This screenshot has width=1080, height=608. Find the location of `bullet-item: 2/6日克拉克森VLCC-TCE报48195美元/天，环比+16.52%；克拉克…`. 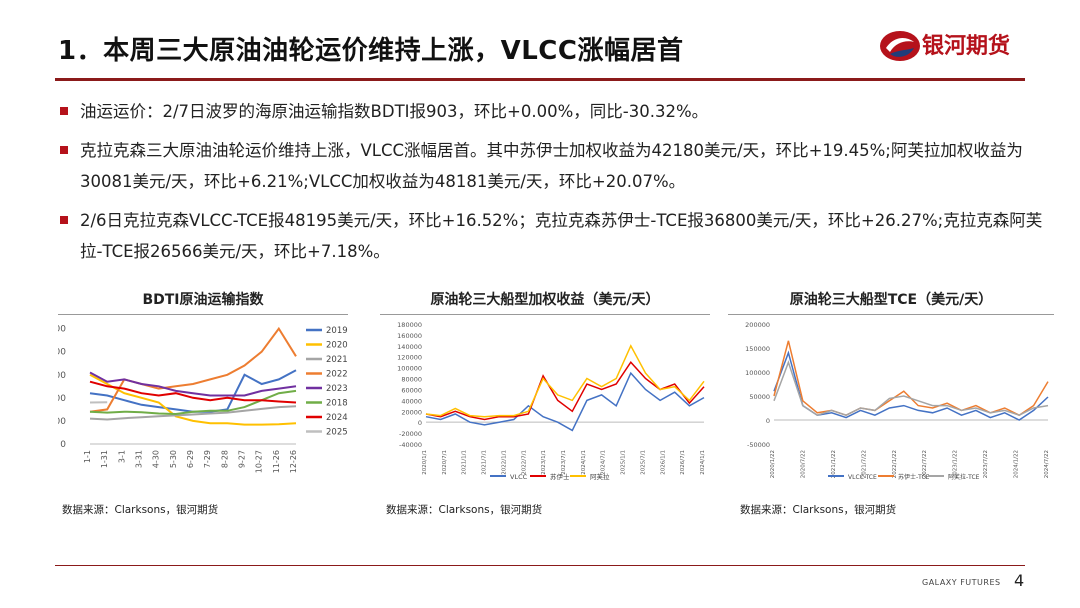

bullet-item: 2/6日克拉克森VLCC-TCE报48195美元/天，环比+16.52%；克拉克… is located at coordinates (553, 236).